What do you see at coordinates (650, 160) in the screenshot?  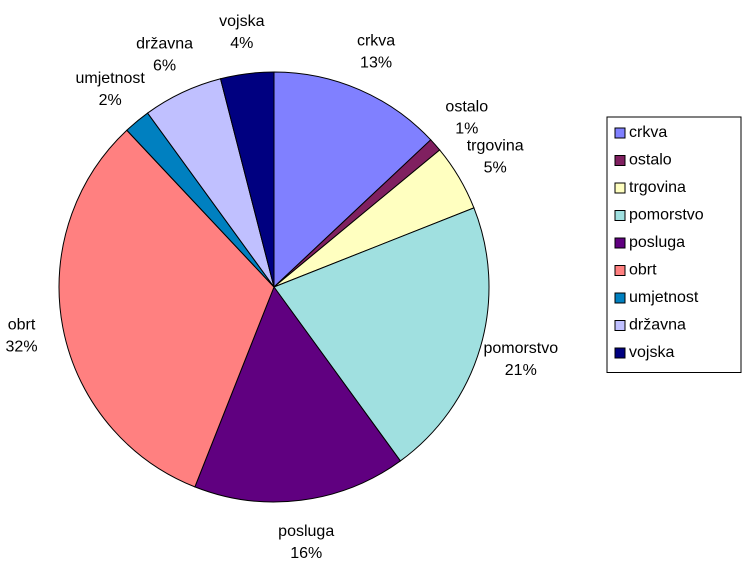 I see `legend-label: ostalo` at bounding box center [650, 160].